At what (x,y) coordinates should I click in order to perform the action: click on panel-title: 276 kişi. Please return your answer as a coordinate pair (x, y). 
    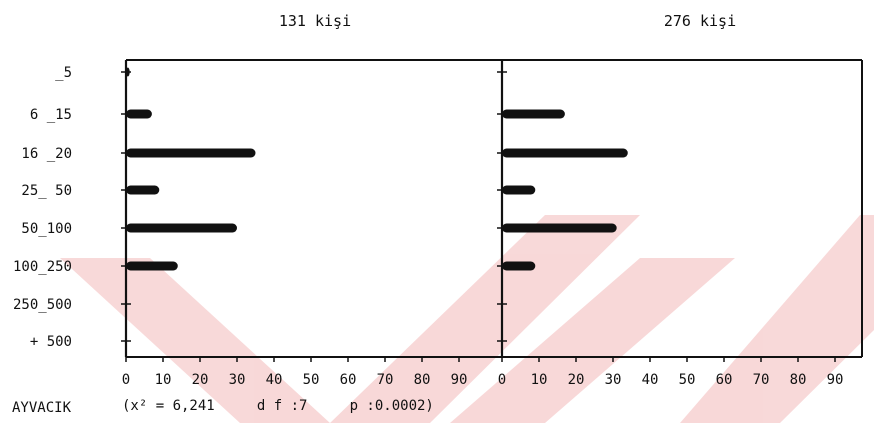
    Looking at the image, I should click on (700, 21).